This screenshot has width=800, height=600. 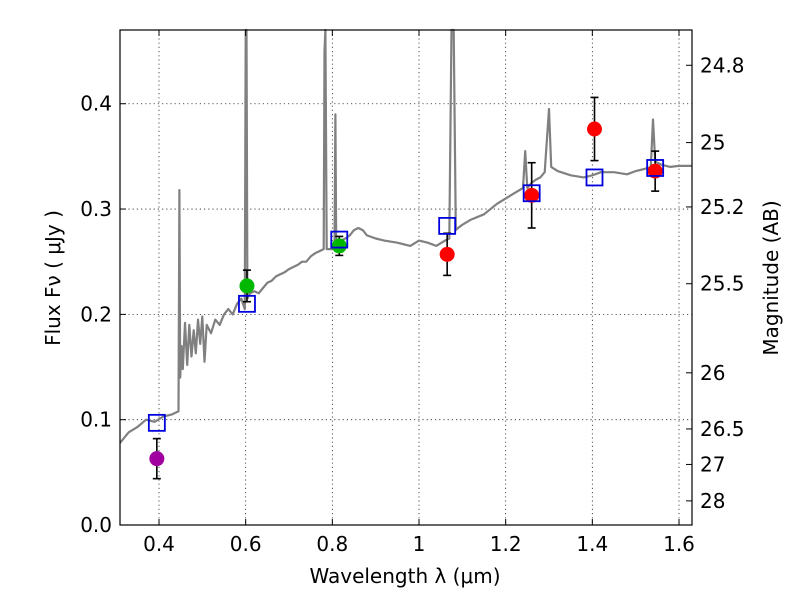 I want to click on right-tick-label: 25.2, so click(x=722, y=207).